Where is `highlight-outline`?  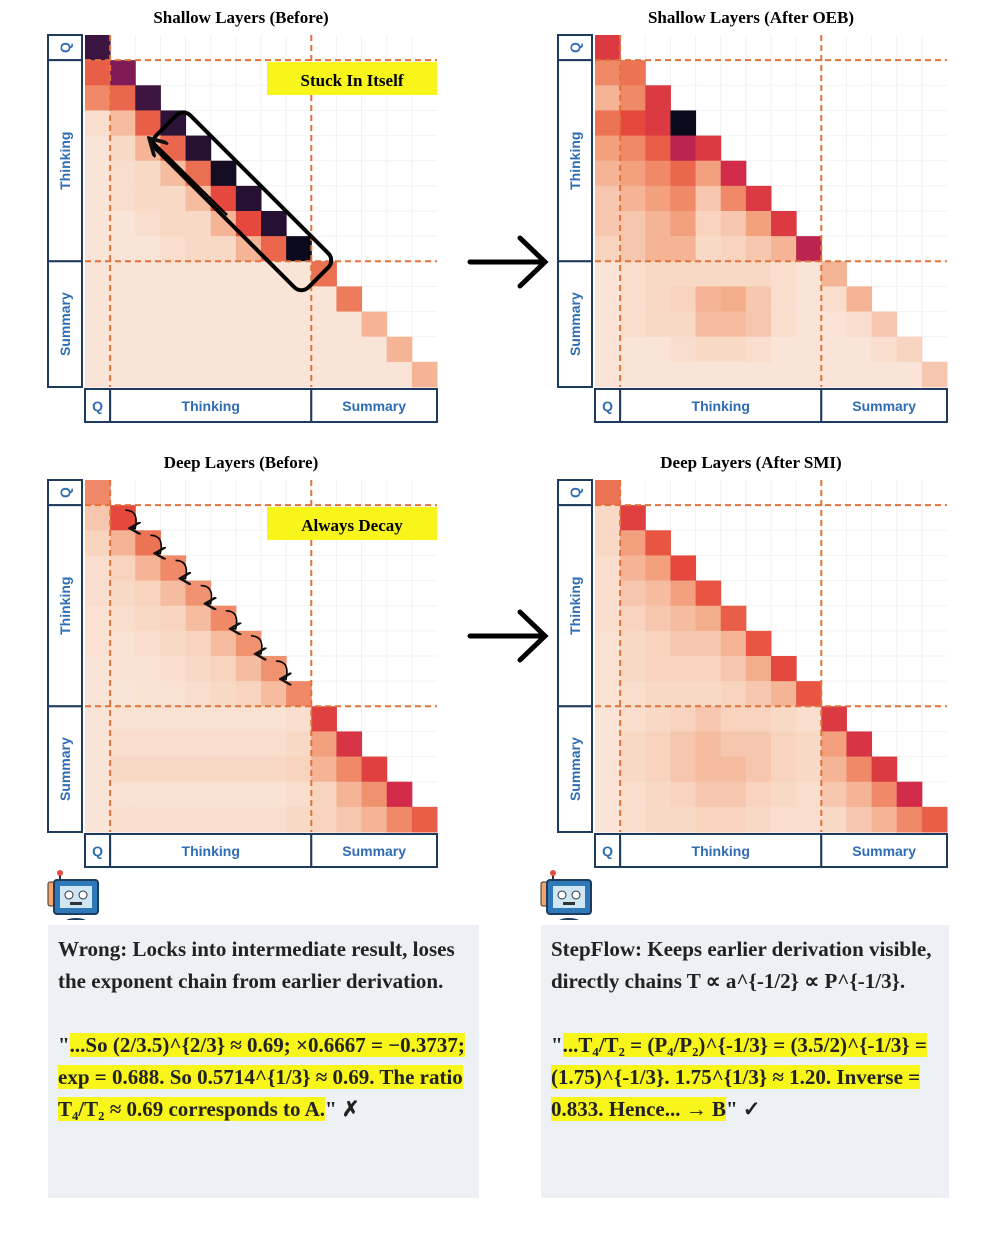 highlight-outline is located at coordinates (242, 201).